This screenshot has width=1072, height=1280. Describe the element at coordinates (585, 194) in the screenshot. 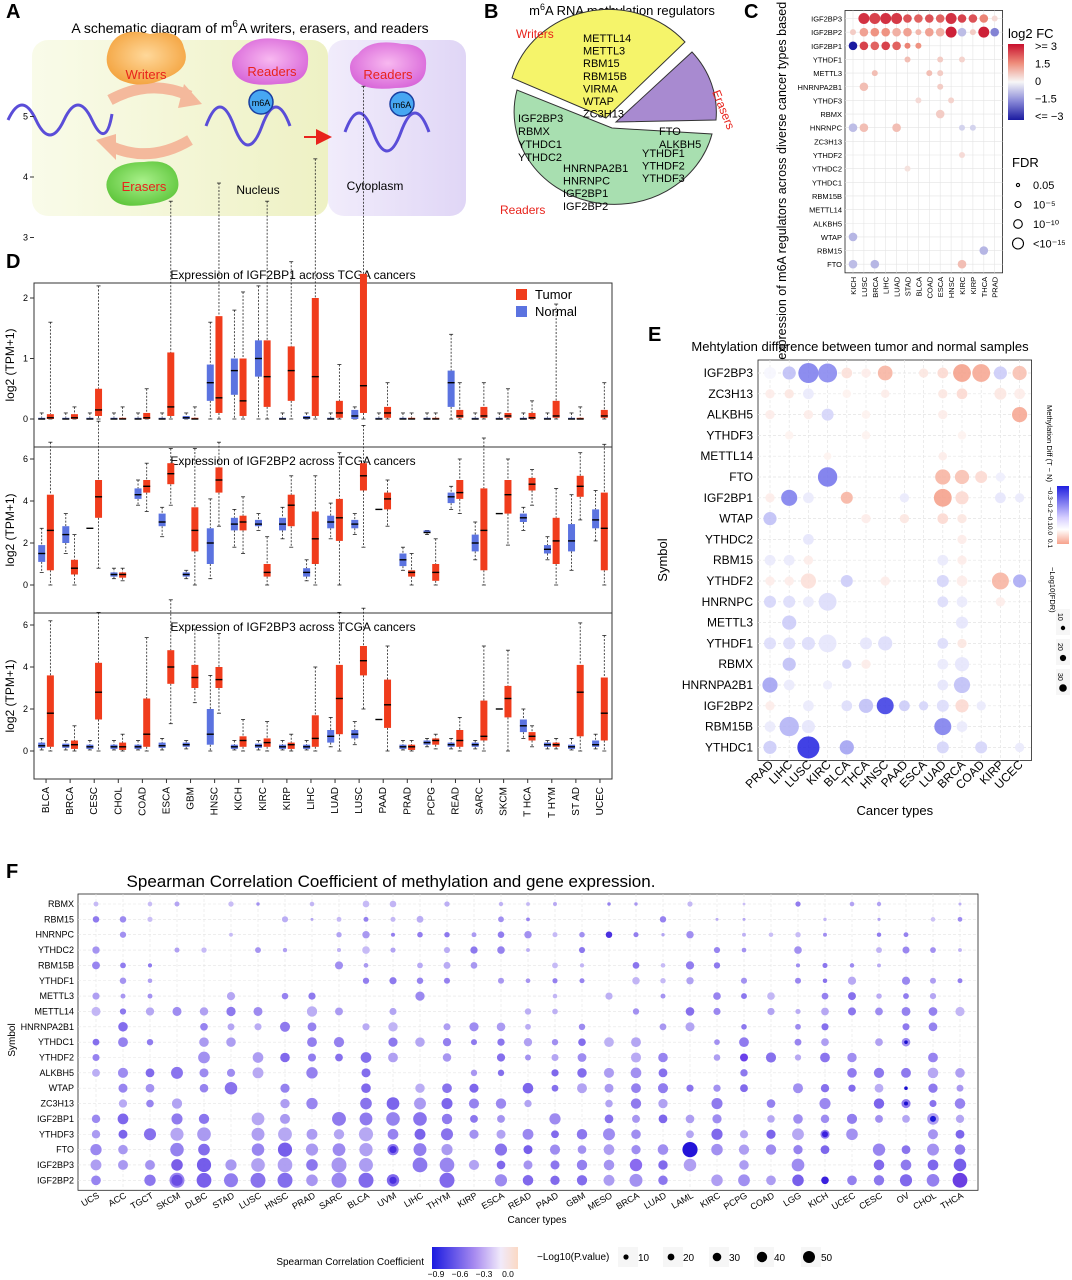

I see `reader-gene-label: IGF2BP1` at that location.